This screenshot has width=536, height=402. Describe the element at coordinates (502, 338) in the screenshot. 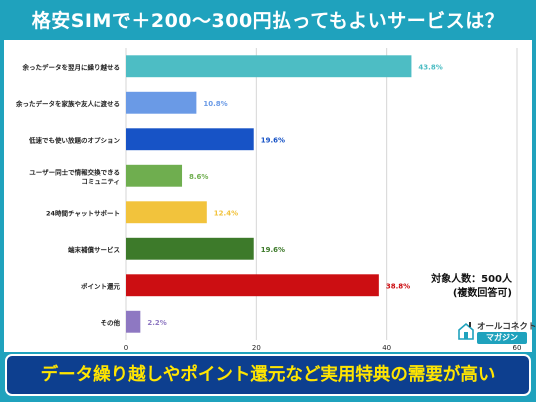

I see `logo-text-bottom: マガジン` at that location.